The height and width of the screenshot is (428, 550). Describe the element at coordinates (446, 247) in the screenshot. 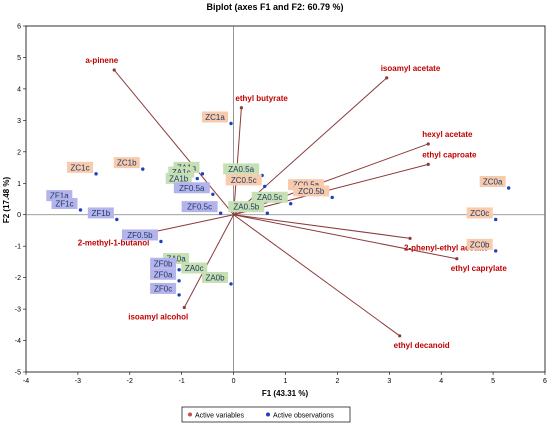

I see `variable-label: 2-phenyl-ethyl acetate` at that location.